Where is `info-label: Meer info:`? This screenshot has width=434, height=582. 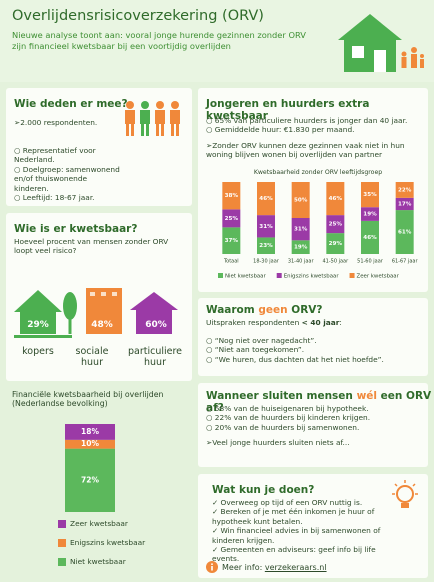
info-label: Meer info: is located at coordinates (243, 567).